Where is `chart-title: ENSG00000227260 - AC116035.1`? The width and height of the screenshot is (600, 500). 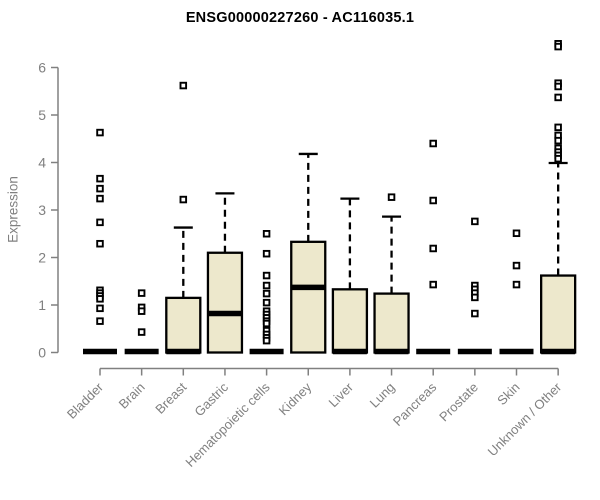 chart-title: ENSG00000227260 - AC116035.1 is located at coordinates (300, 18).